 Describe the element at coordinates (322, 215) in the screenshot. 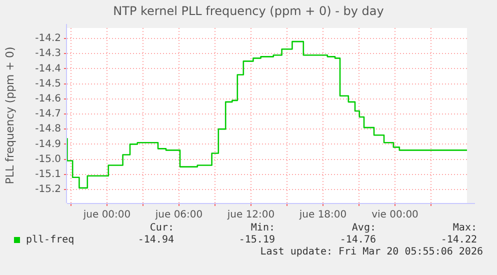

I see `x-tick-label: jue 18:00` at that location.